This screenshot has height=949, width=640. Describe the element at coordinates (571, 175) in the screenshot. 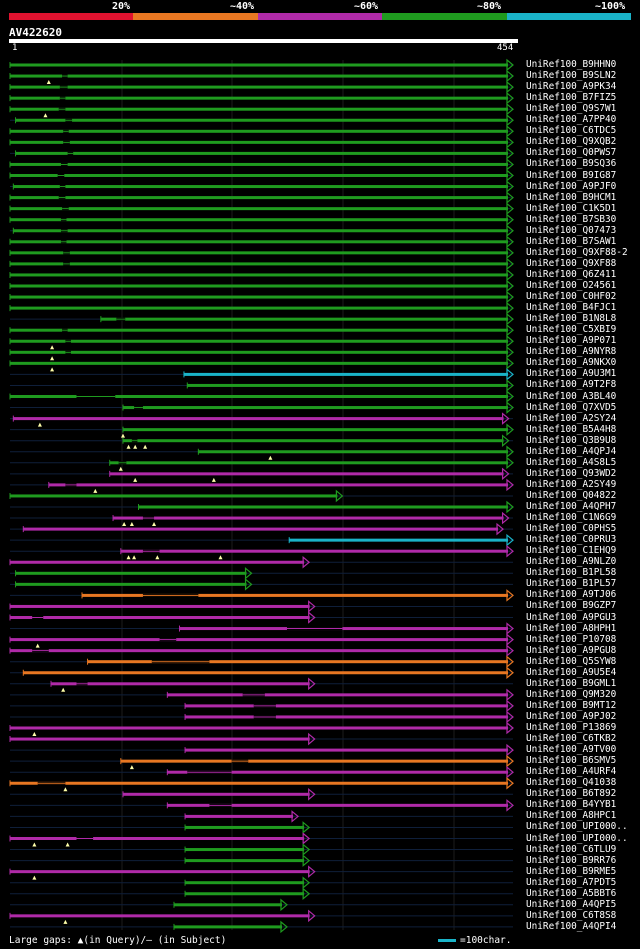

I see `hit-id-label: UniRef100_B9IG87` at that location.